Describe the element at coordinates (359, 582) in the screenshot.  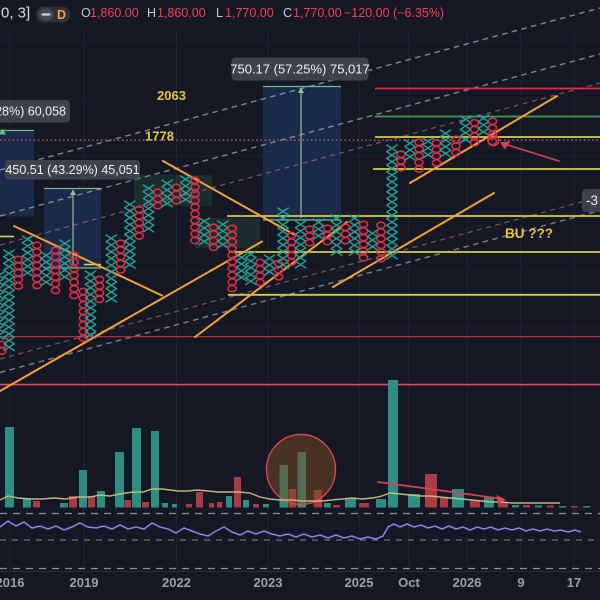
I see `svg-text: 2025` at that location.